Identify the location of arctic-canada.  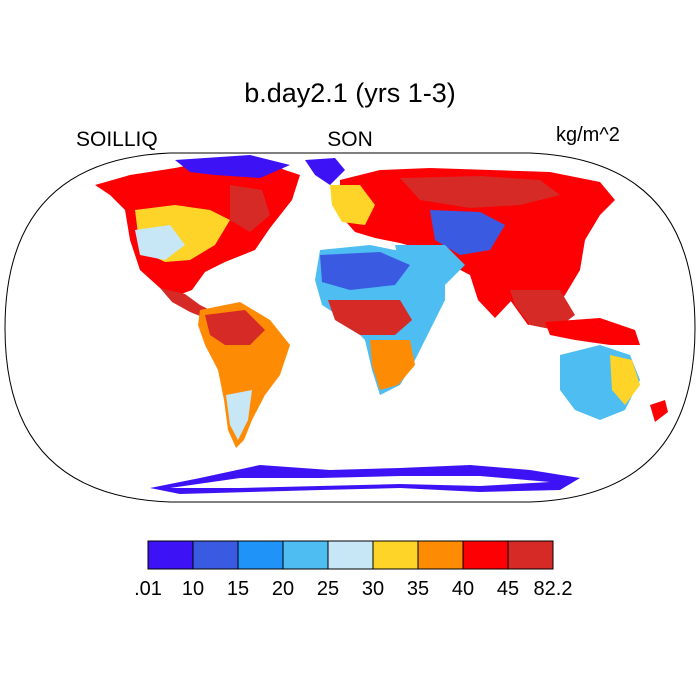
(232, 166).